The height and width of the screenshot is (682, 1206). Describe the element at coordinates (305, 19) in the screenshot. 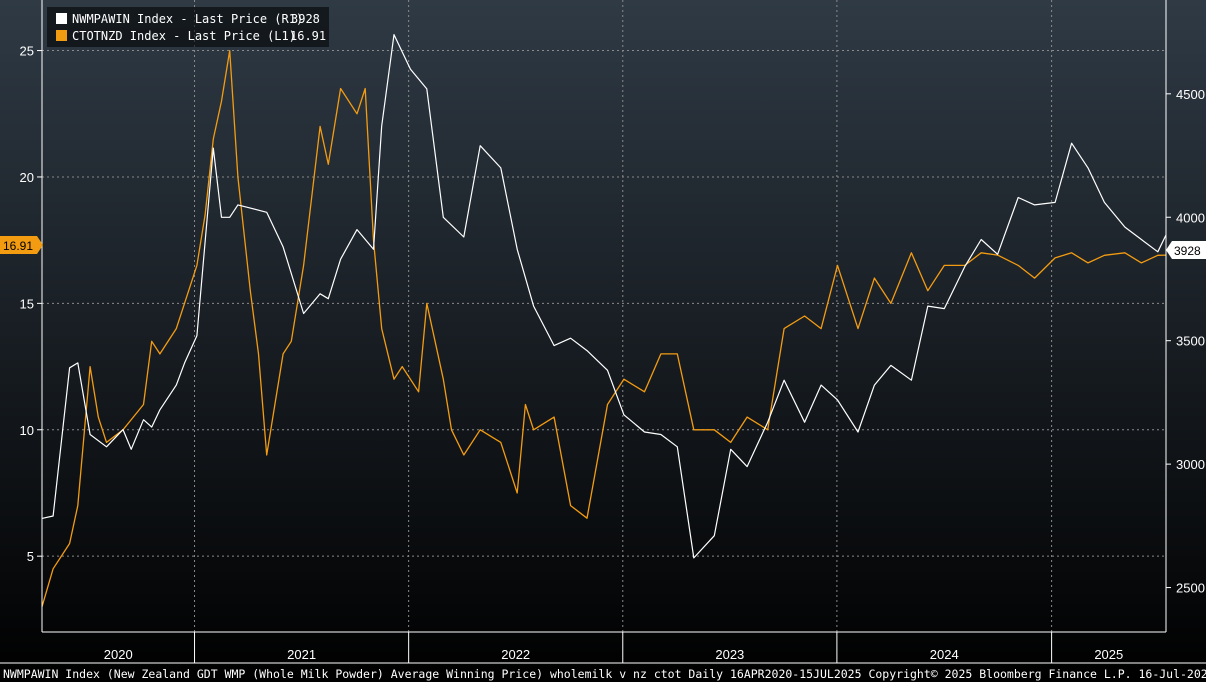

I see `legend-value-white: 3928` at that location.